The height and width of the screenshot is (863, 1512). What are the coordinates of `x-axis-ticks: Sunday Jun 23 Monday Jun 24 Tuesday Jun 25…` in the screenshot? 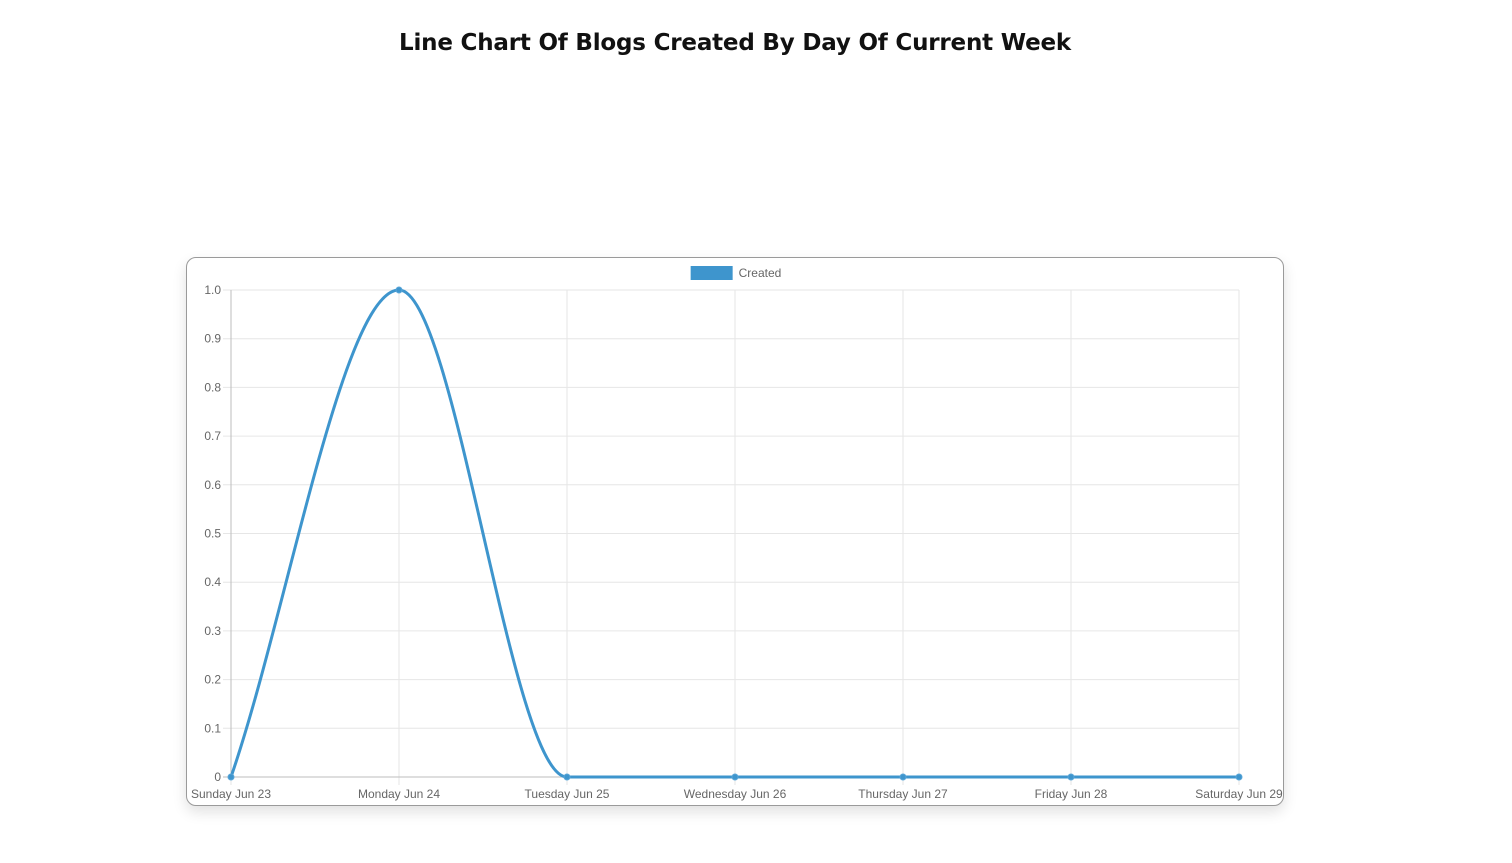 It's located at (737, 794).